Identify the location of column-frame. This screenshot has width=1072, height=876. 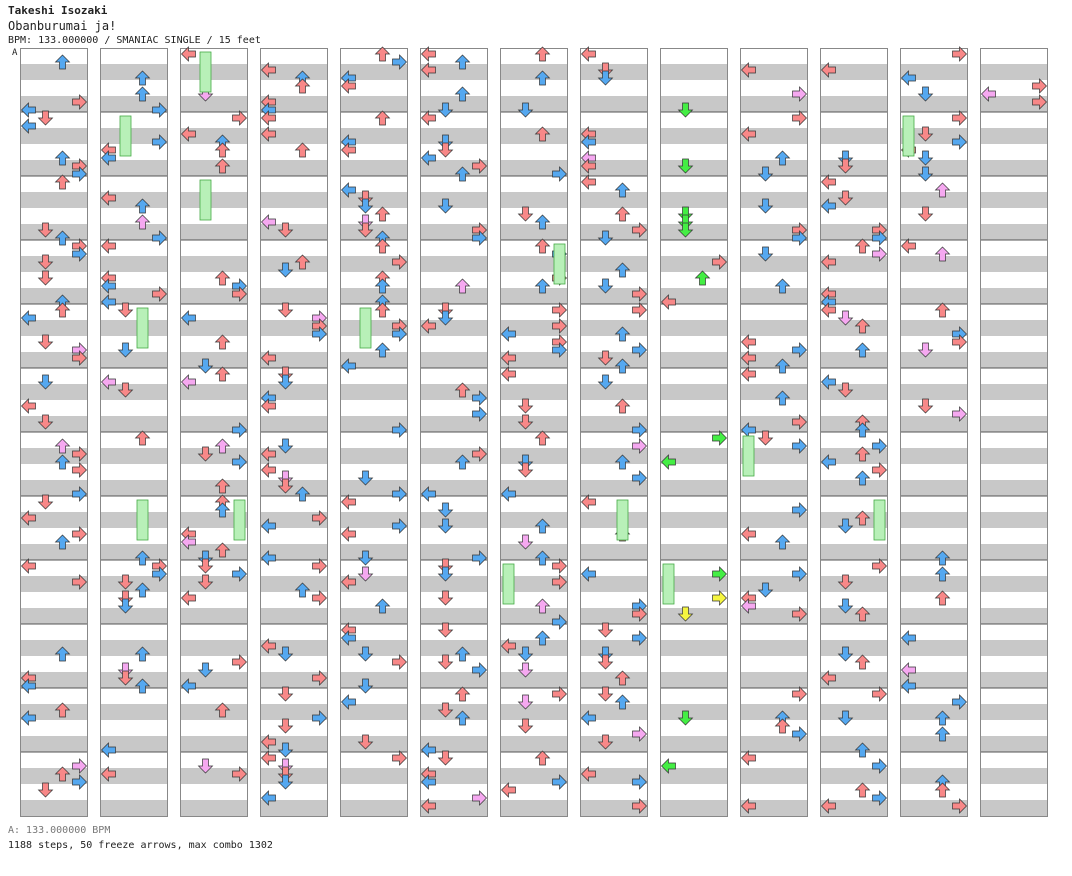
(614, 432).